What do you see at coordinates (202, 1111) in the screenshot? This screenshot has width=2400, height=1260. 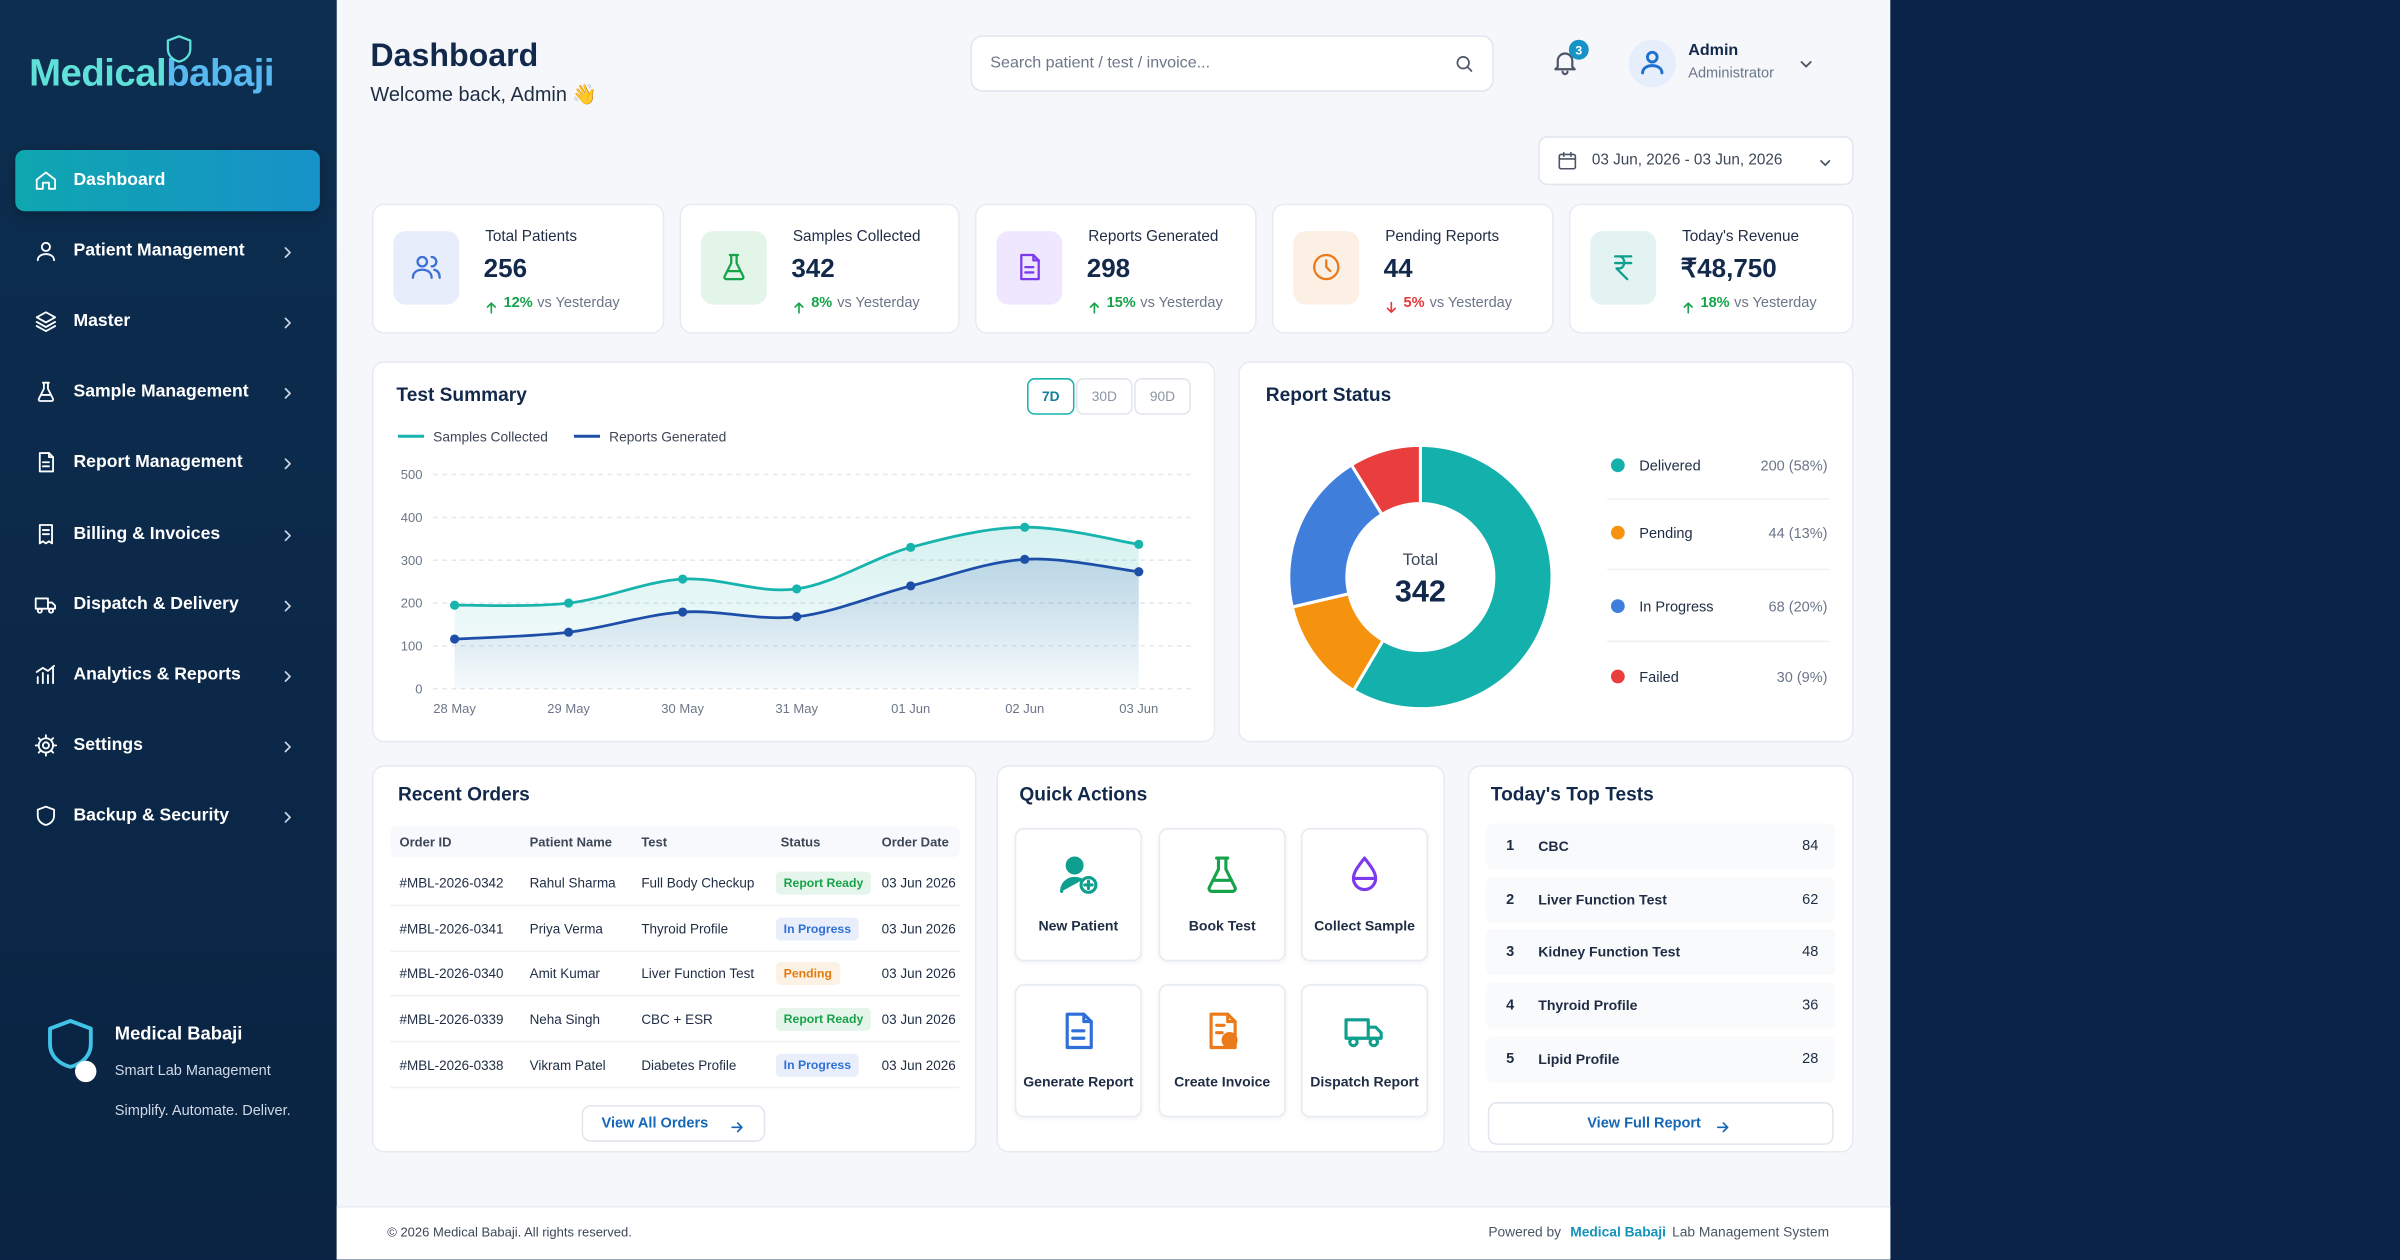 I see `sidebar-footer-tagline: Simplify. Automate. Deliver.` at bounding box center [202, 1111].